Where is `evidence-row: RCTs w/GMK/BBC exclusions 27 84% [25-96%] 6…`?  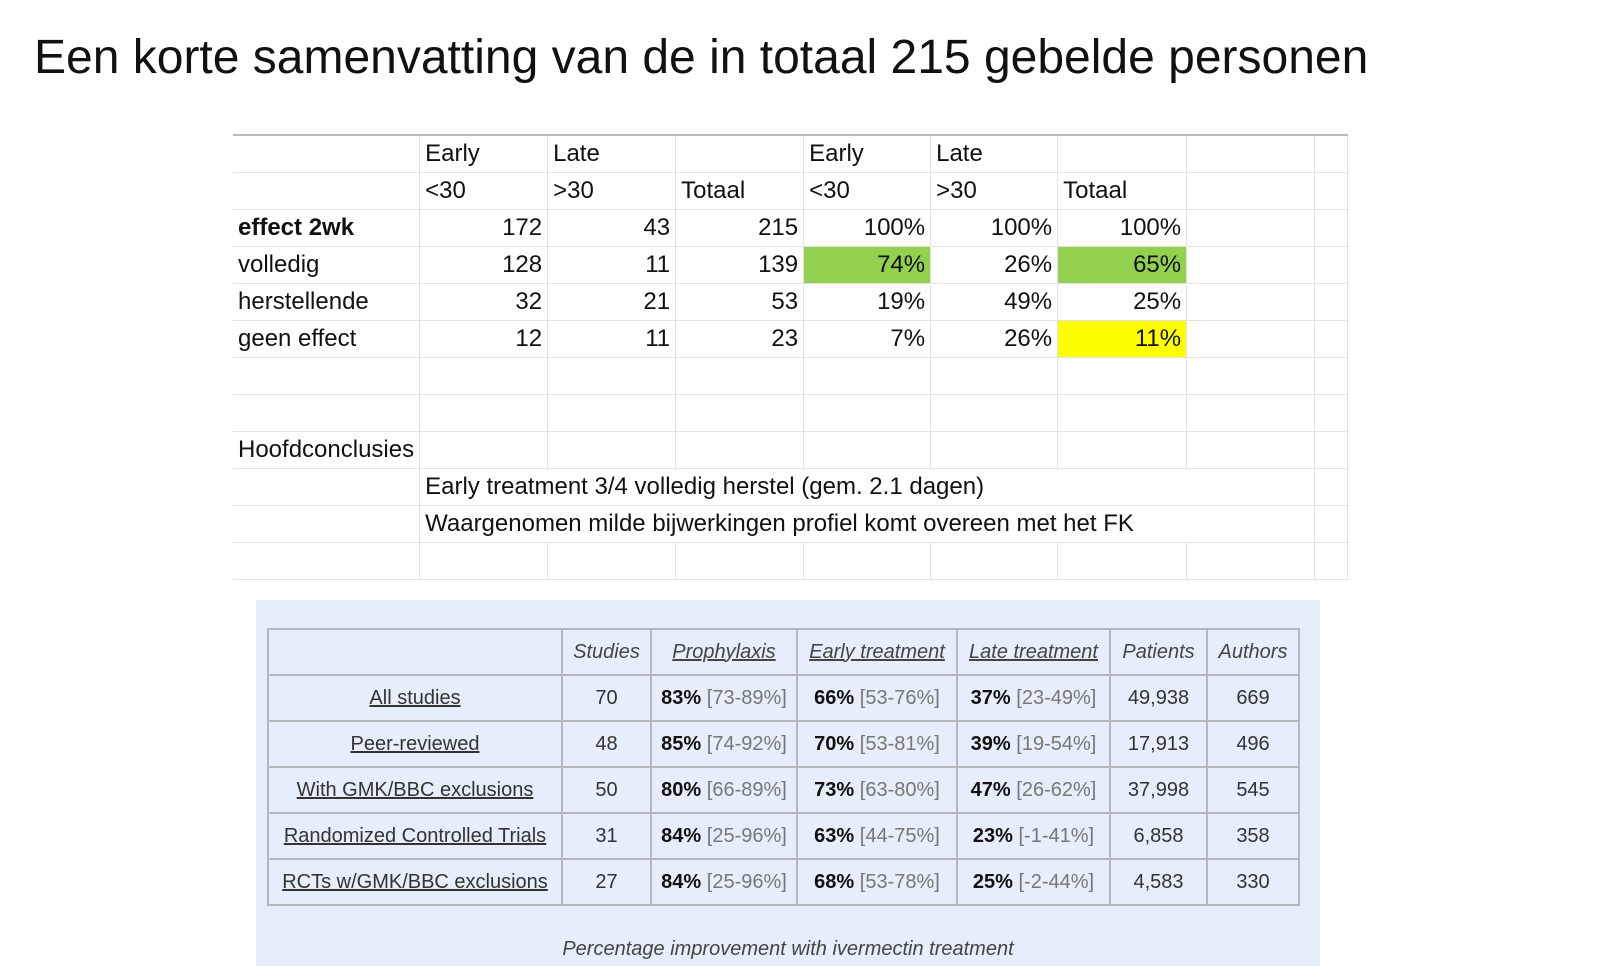 evidence-row: RCTs w/GMK/BBC exclusions 27 84% [25-96%] 6… is located at coordinates (783, 882).